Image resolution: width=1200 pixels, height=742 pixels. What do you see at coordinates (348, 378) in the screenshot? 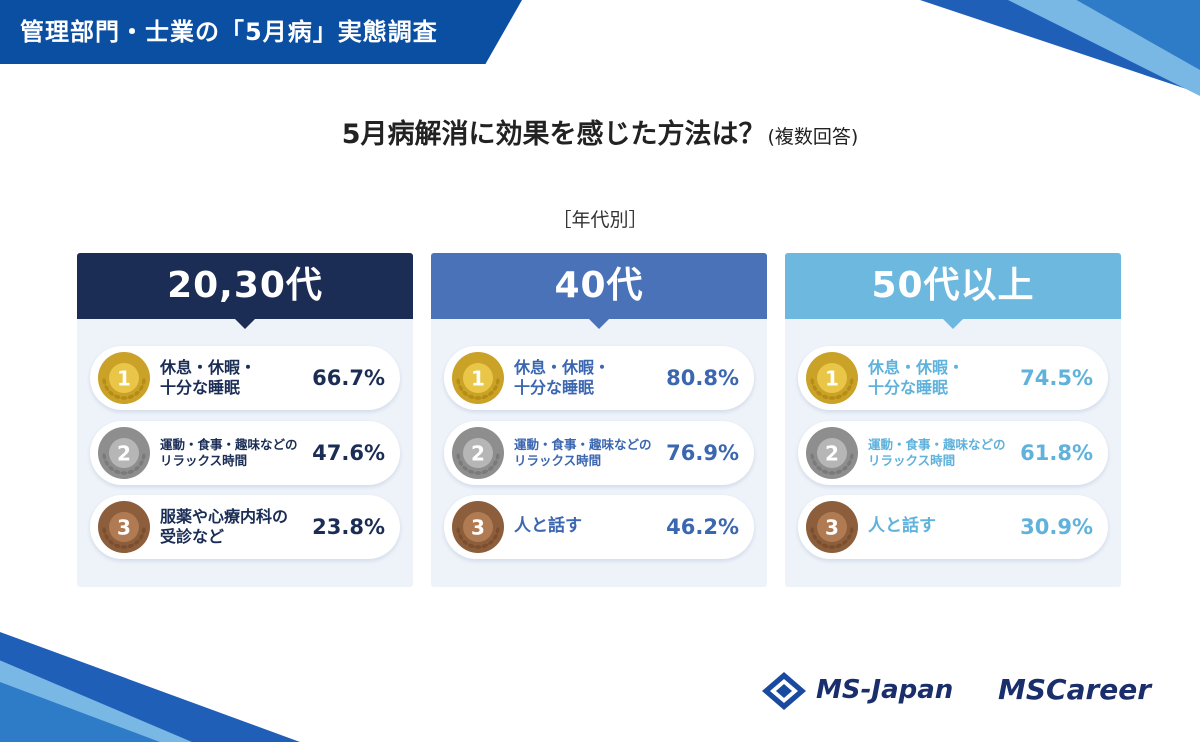
I see `item-value: 66.7%` at bounding box center [348, 378].